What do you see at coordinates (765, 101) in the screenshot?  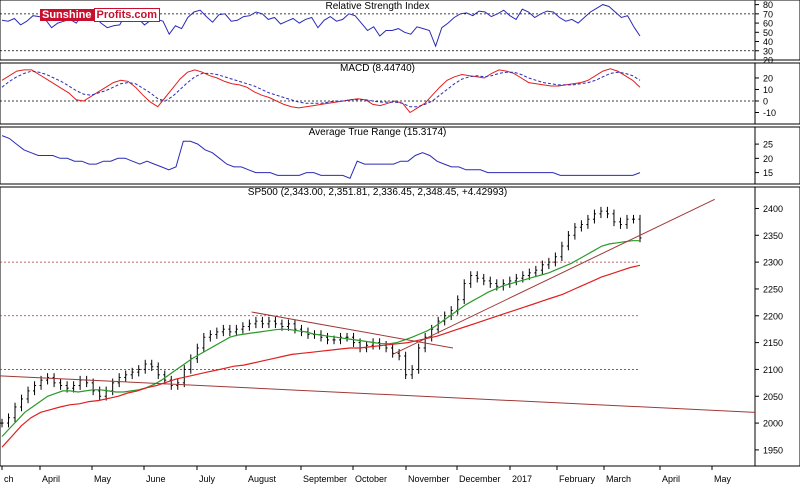 I see `y-tick-label: 0` at bounding box center [765, 101].